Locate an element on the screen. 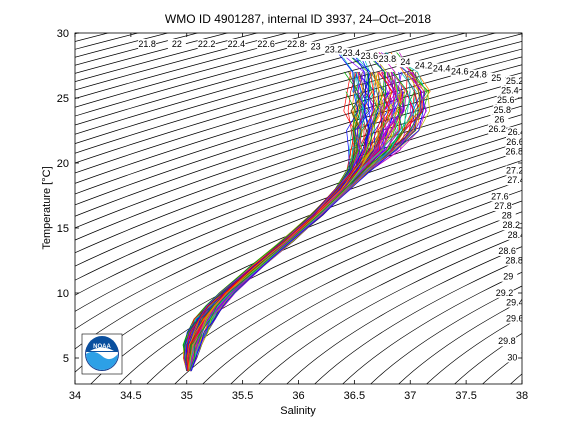 This screenshot has height=432, width=576. contour-label: 22.8 is located at coordinates (296, 44).